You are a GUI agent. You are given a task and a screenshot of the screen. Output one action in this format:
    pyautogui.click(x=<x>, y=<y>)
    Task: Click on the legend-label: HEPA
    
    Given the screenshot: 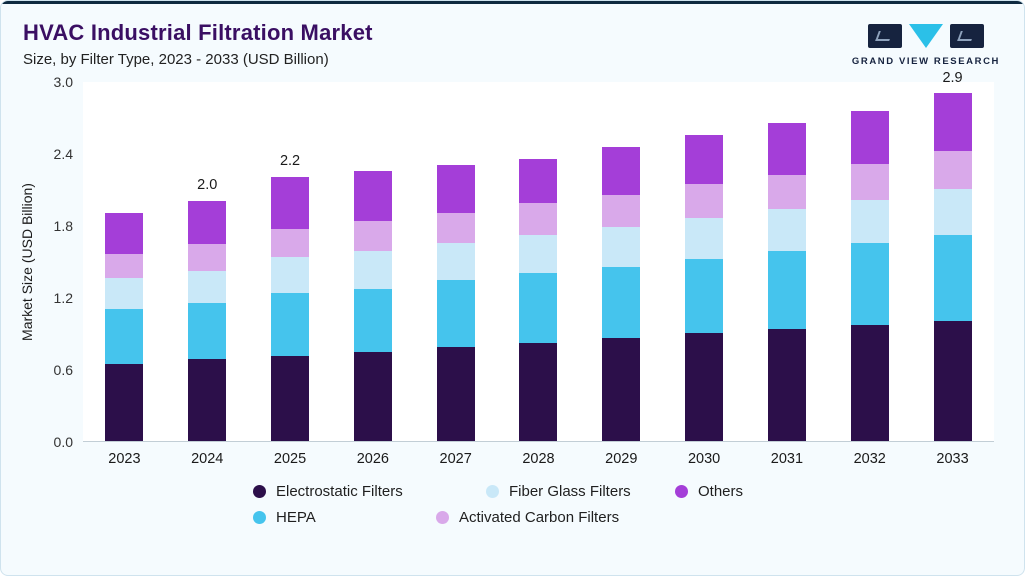 What is the action you would take?
    pyautogui.click(x=296, y=517)
    